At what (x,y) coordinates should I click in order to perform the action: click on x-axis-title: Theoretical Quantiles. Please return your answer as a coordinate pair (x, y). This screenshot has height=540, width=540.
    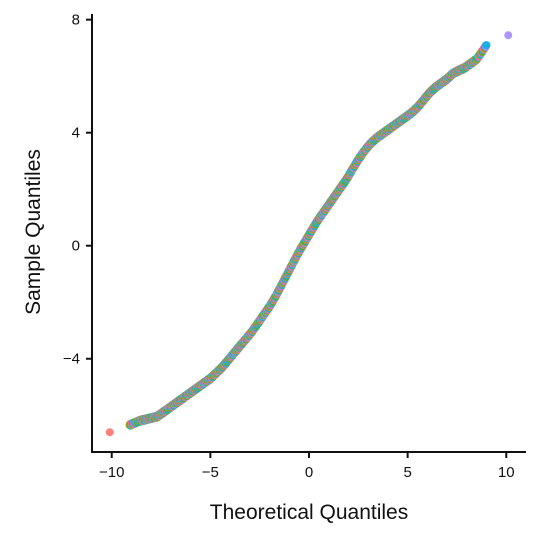
    Looking at the image, I should click on (309, 512).